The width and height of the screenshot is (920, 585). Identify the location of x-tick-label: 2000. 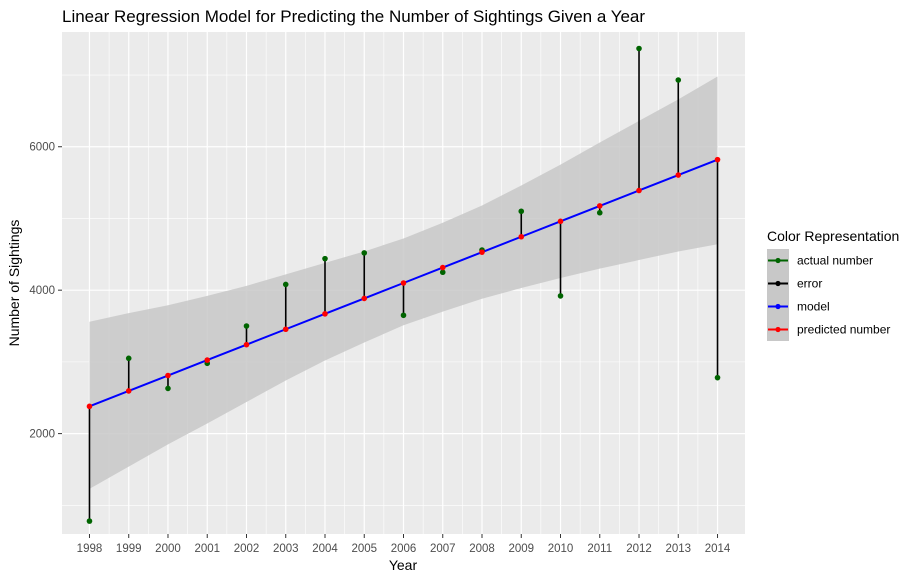
(168, 549).